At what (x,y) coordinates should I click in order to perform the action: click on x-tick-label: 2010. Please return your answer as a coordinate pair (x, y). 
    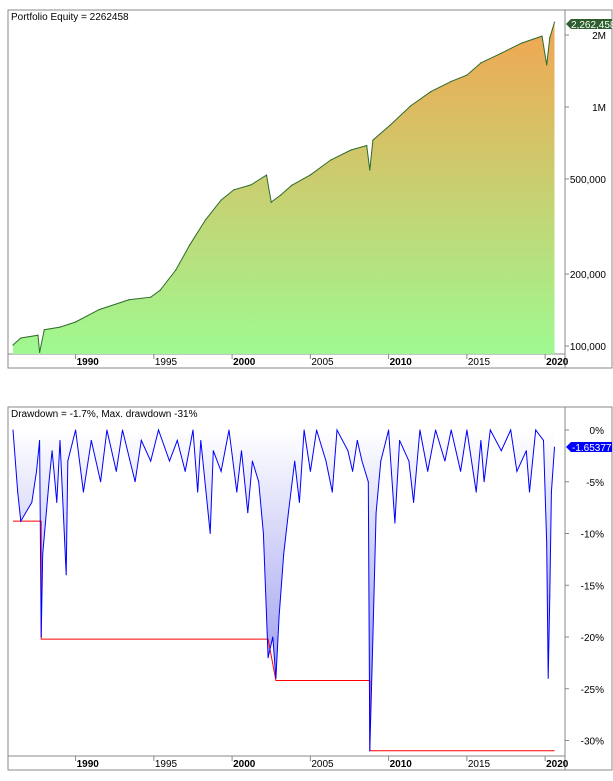
    Looking at the image, I should click on (401, 362).